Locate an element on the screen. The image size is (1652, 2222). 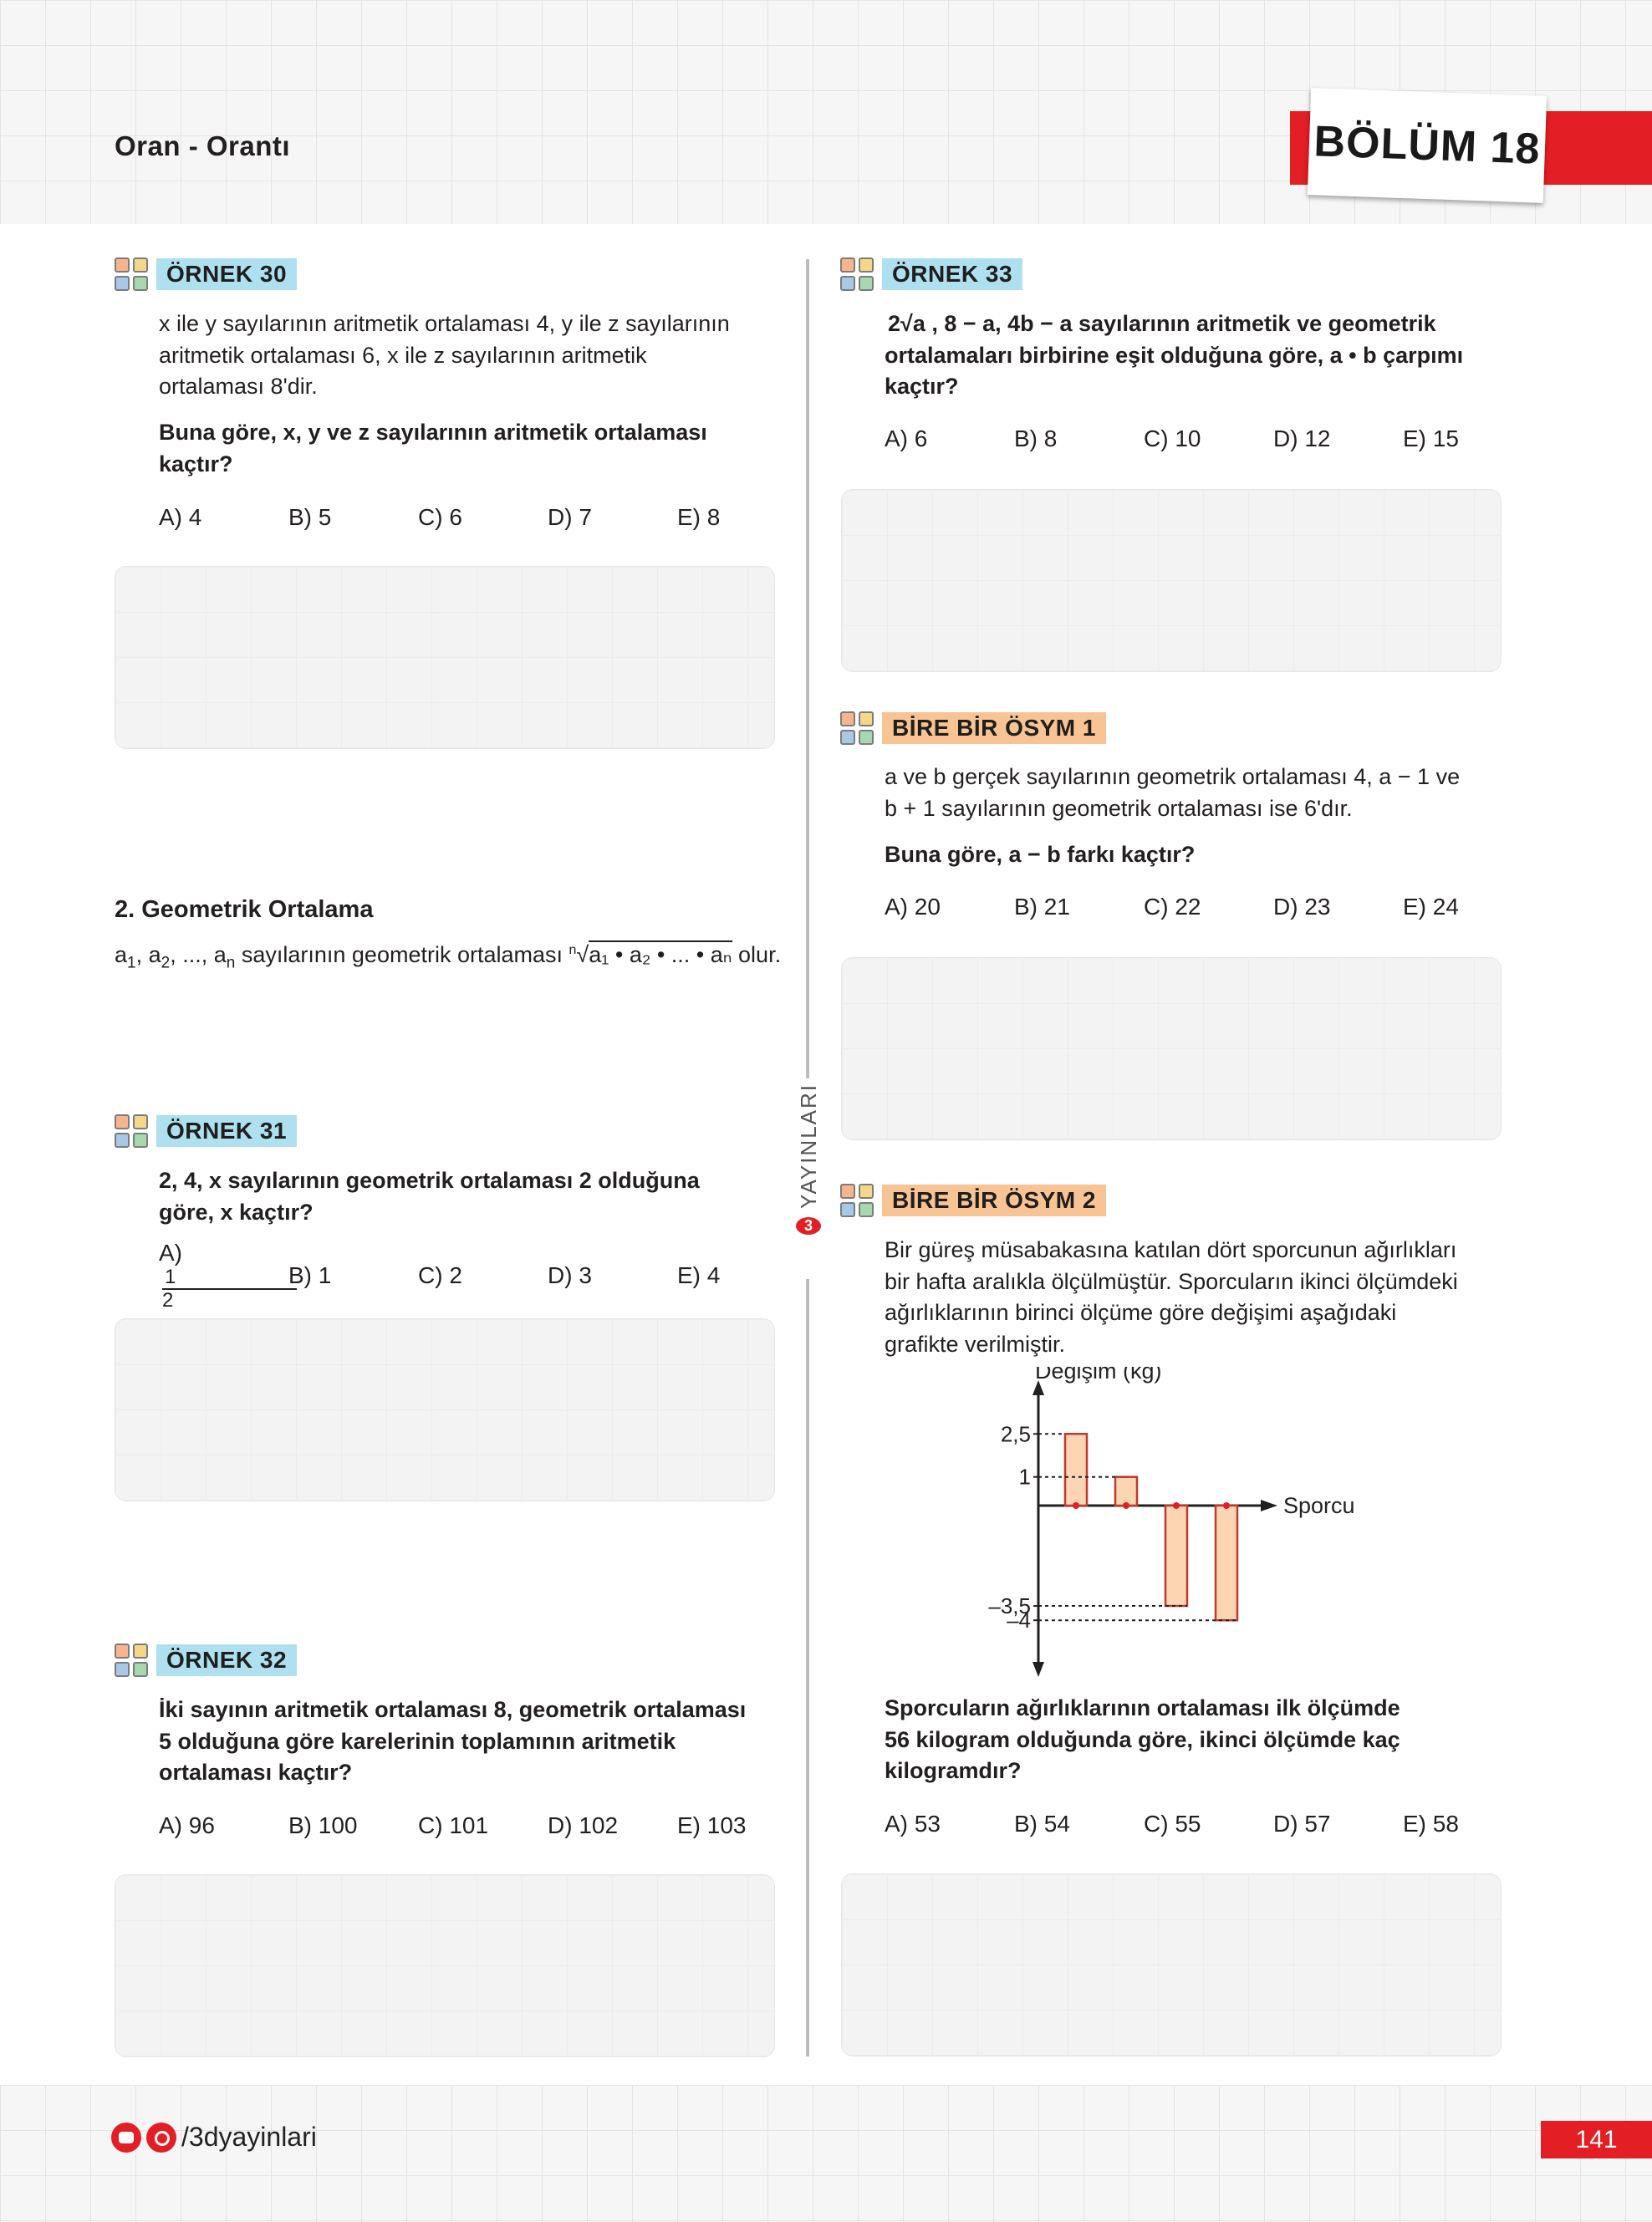
option-b: B) 8 is located at coordinates (1036, 438).